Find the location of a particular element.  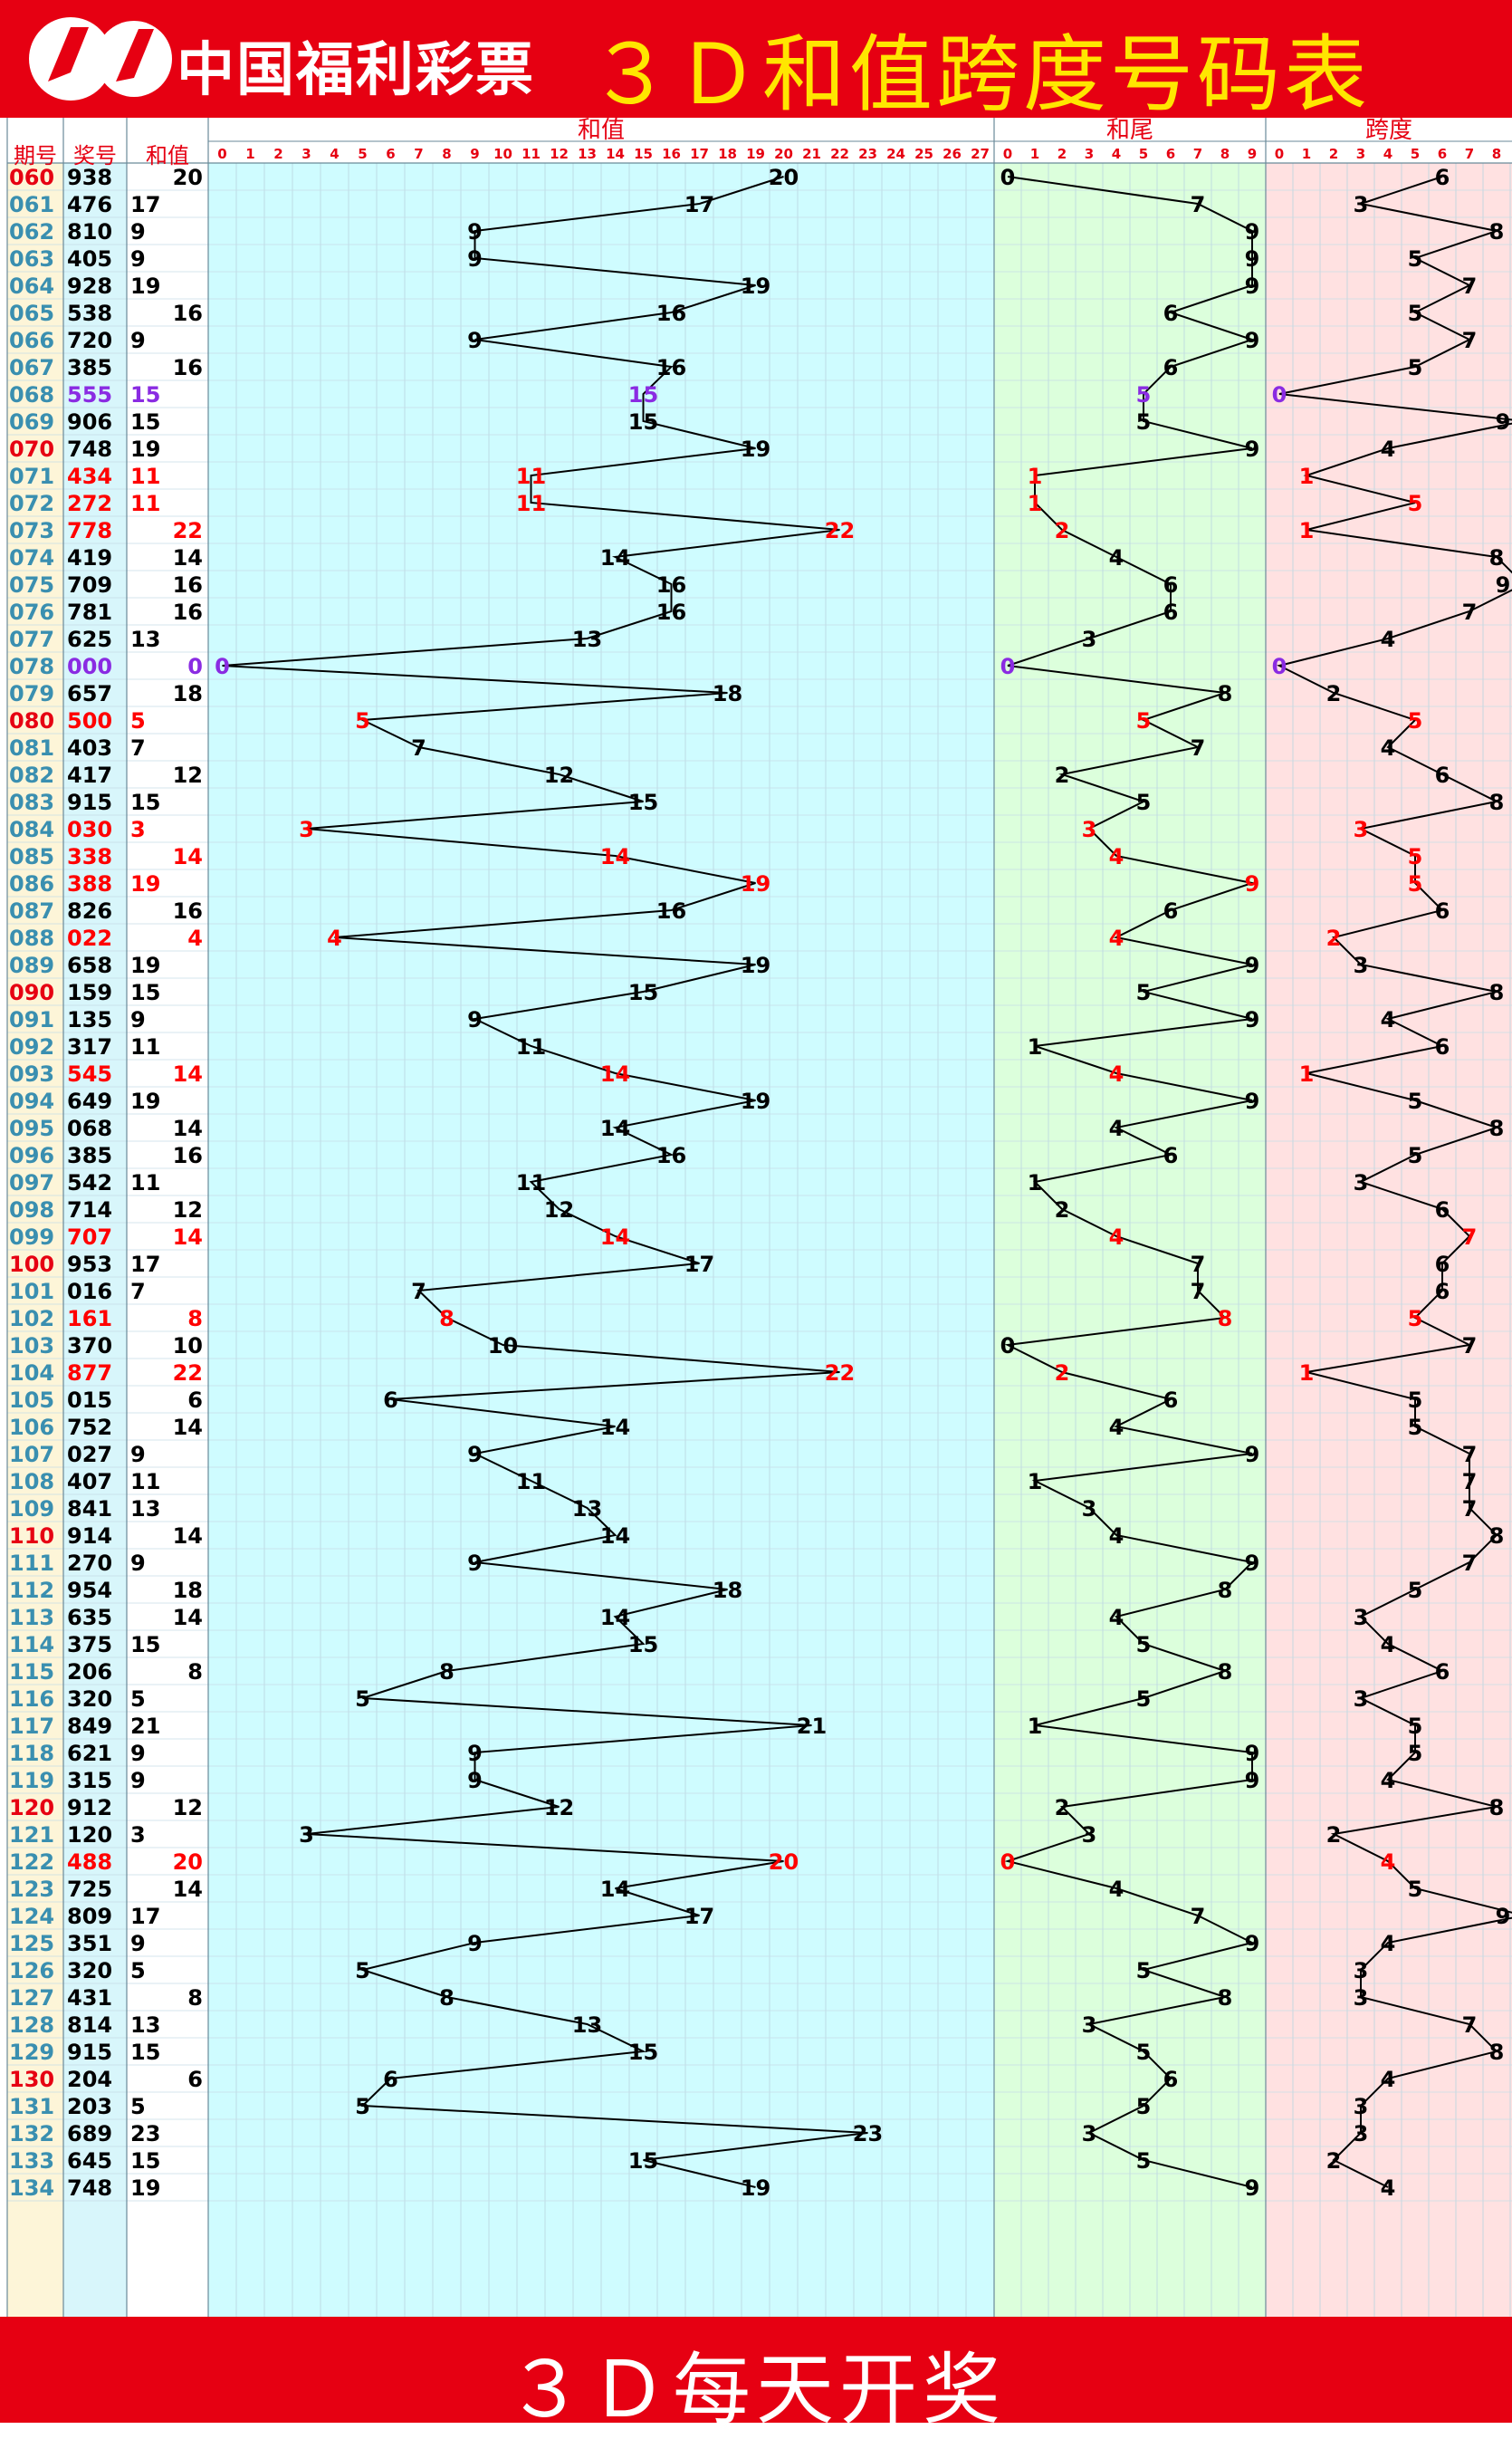

number-cell: 016 is located at coordinates (89, 1291).